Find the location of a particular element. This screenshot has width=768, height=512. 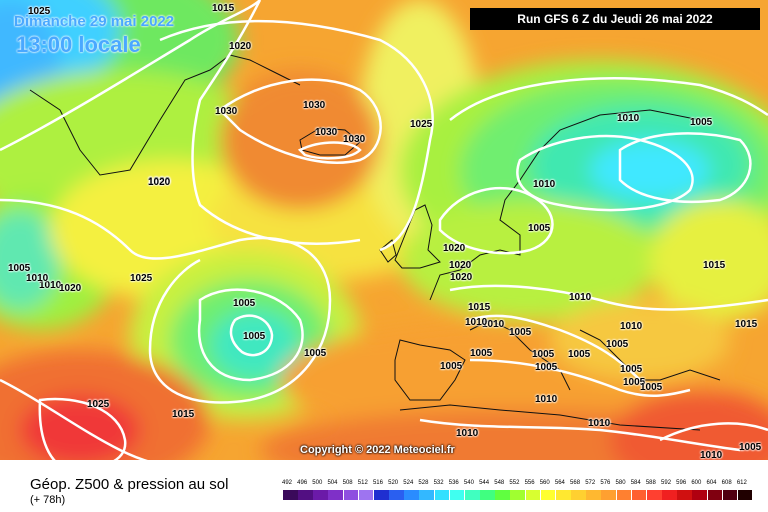

scale-tick-label: 588 is located at coordinates (650, 483).